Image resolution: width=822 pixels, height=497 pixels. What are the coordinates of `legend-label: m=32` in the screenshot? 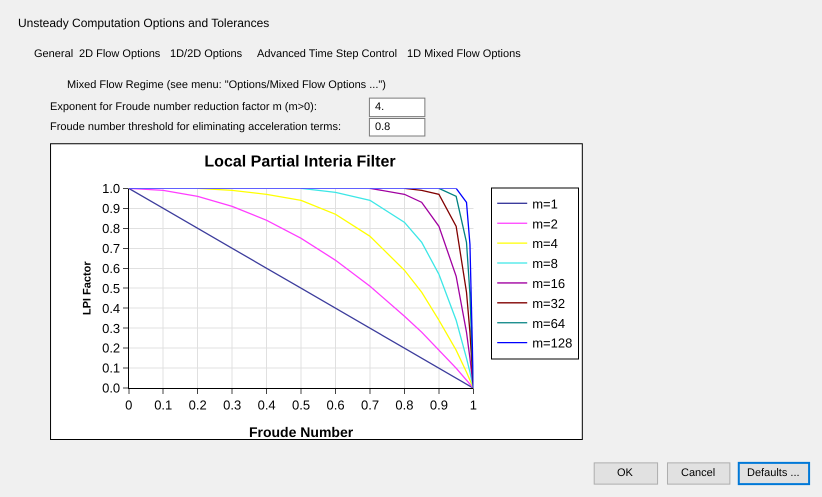 It's located at (549, 303).